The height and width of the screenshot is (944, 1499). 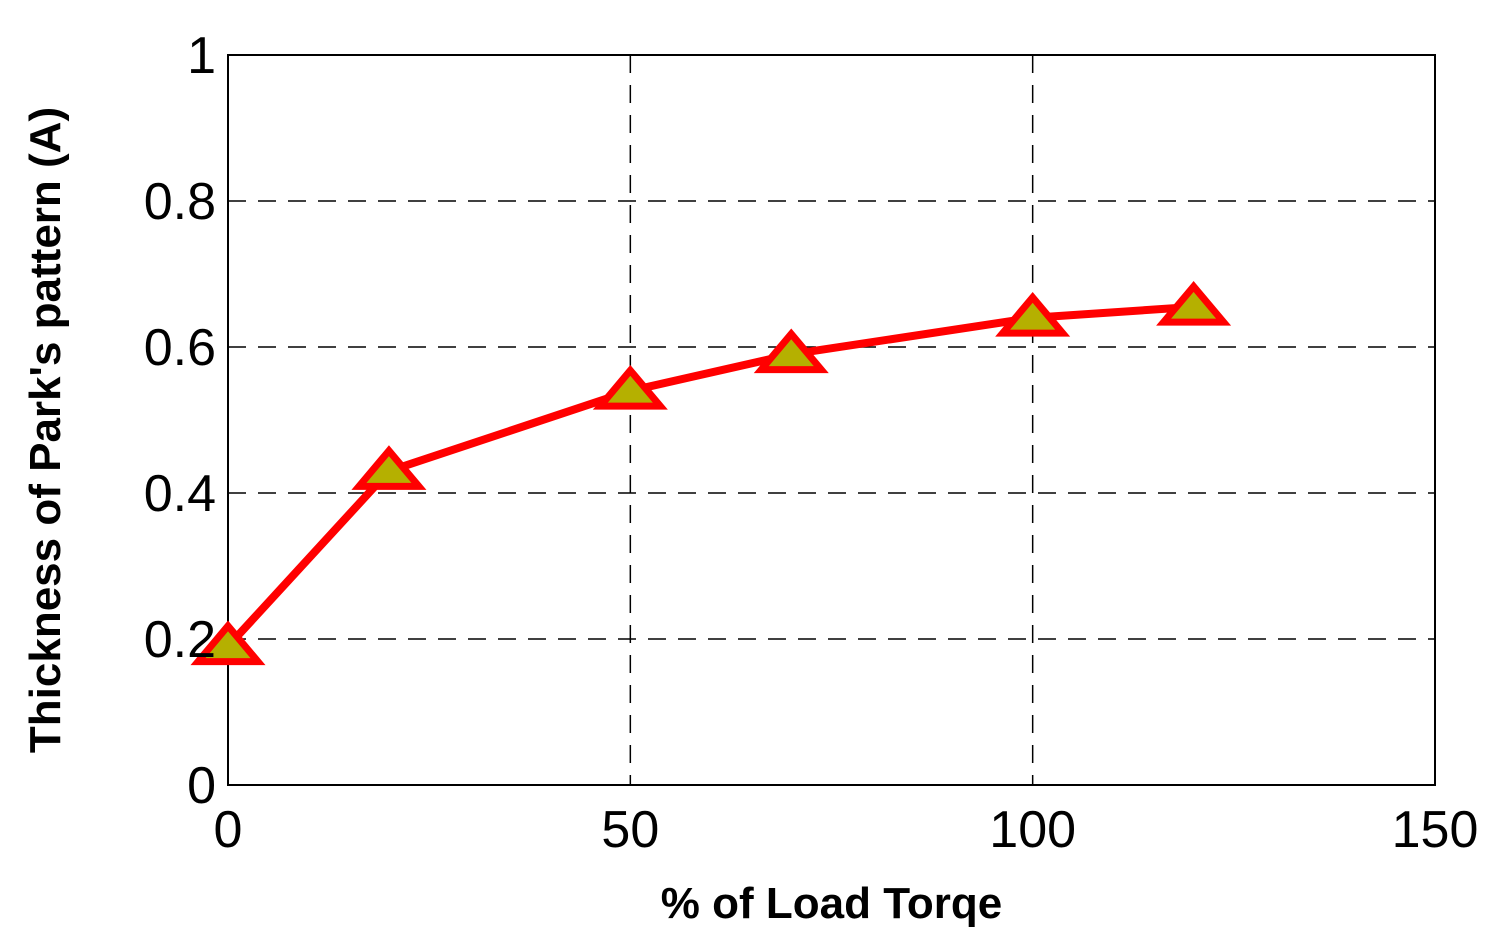 What do you see at coordinates (228, 830) in the screenshot?
I see `x-tick-label: 0` at bounding box center [228, 830].